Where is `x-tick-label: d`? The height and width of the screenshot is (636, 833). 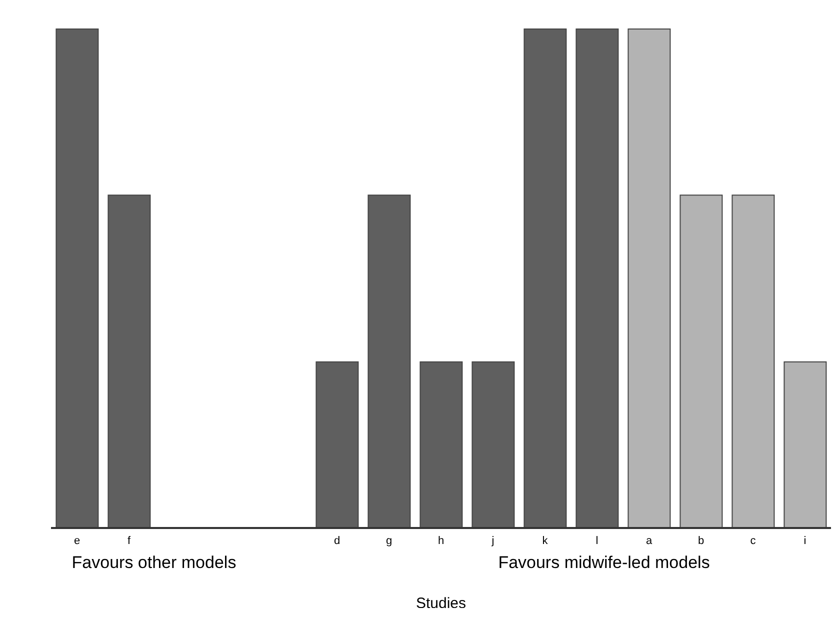 x-tick-label: d is located at coordinates (337, 540).